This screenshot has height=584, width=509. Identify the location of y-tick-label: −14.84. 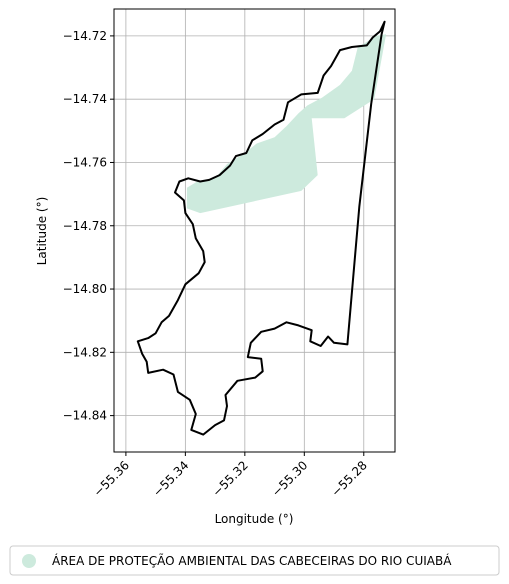
(85, 416).